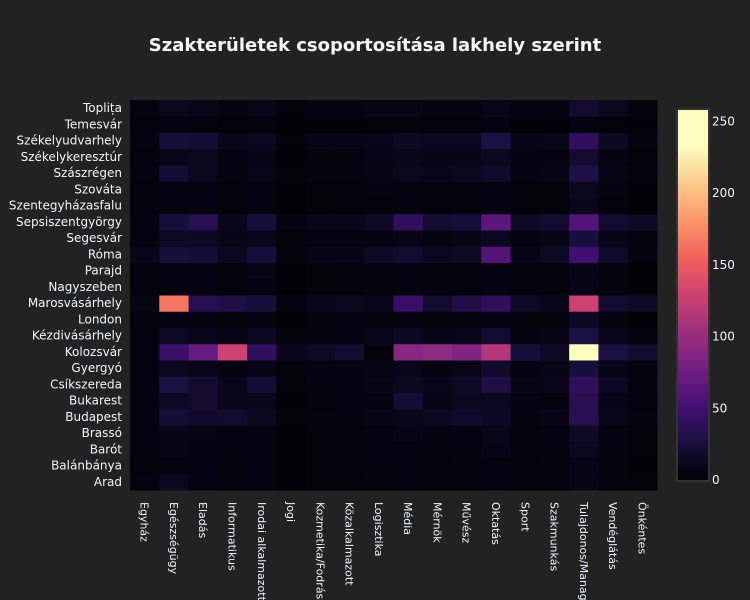 Image resolution: width=750 pixels, height=600 pixels. What do you see at coordinates (716, 480) in the screenshot?
I see `colorbar-tick-label: 0` at bounding box center [716, 480].